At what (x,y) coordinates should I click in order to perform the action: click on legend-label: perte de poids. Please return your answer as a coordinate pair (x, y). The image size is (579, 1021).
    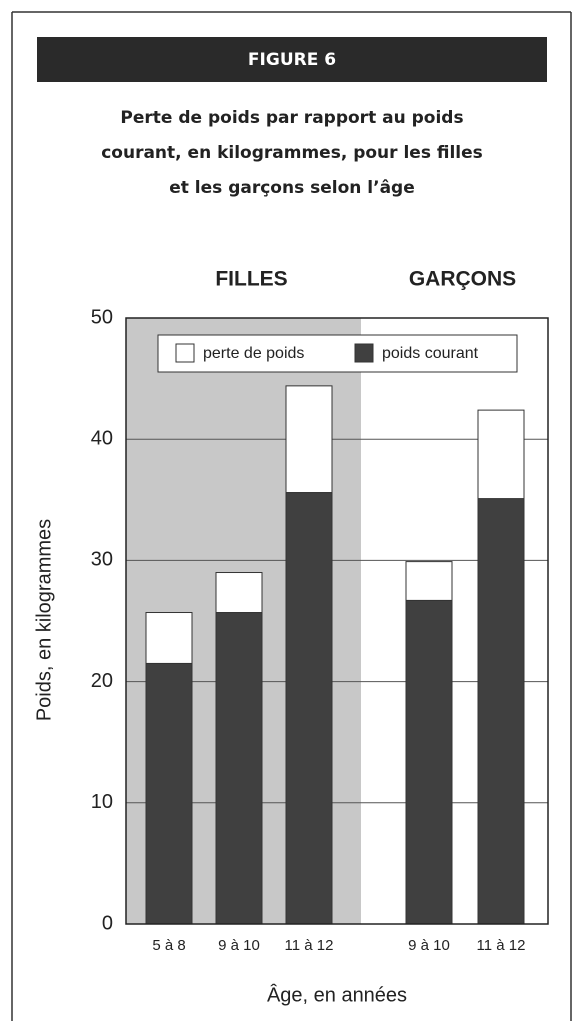
    Looking at the image, I should click on (253, 353).